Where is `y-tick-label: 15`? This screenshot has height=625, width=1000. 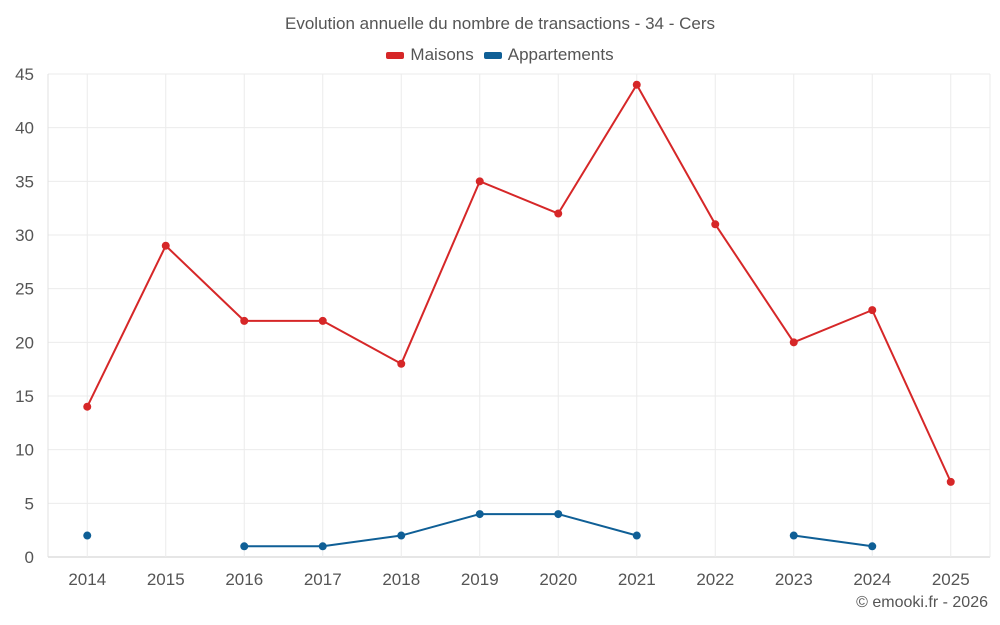 y-tick-label: 15 is located at coordinates (24, 396).